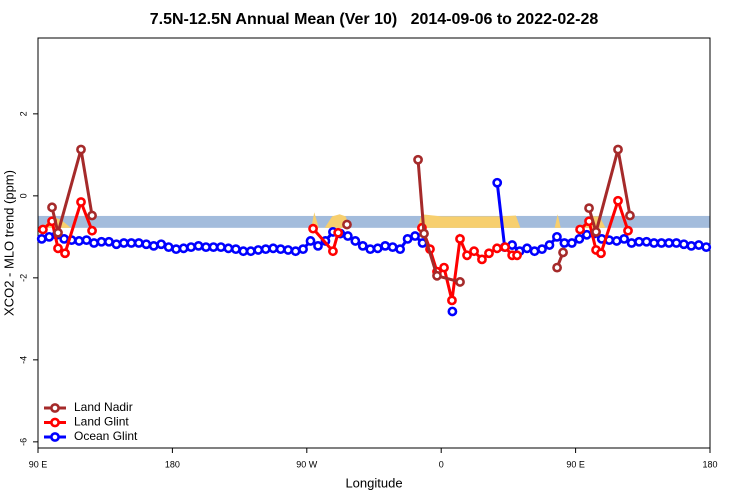 Image resolution: width=750 pixels, height=500 pixels. I want to click on y-tick-label: 2, so click(23, 113).